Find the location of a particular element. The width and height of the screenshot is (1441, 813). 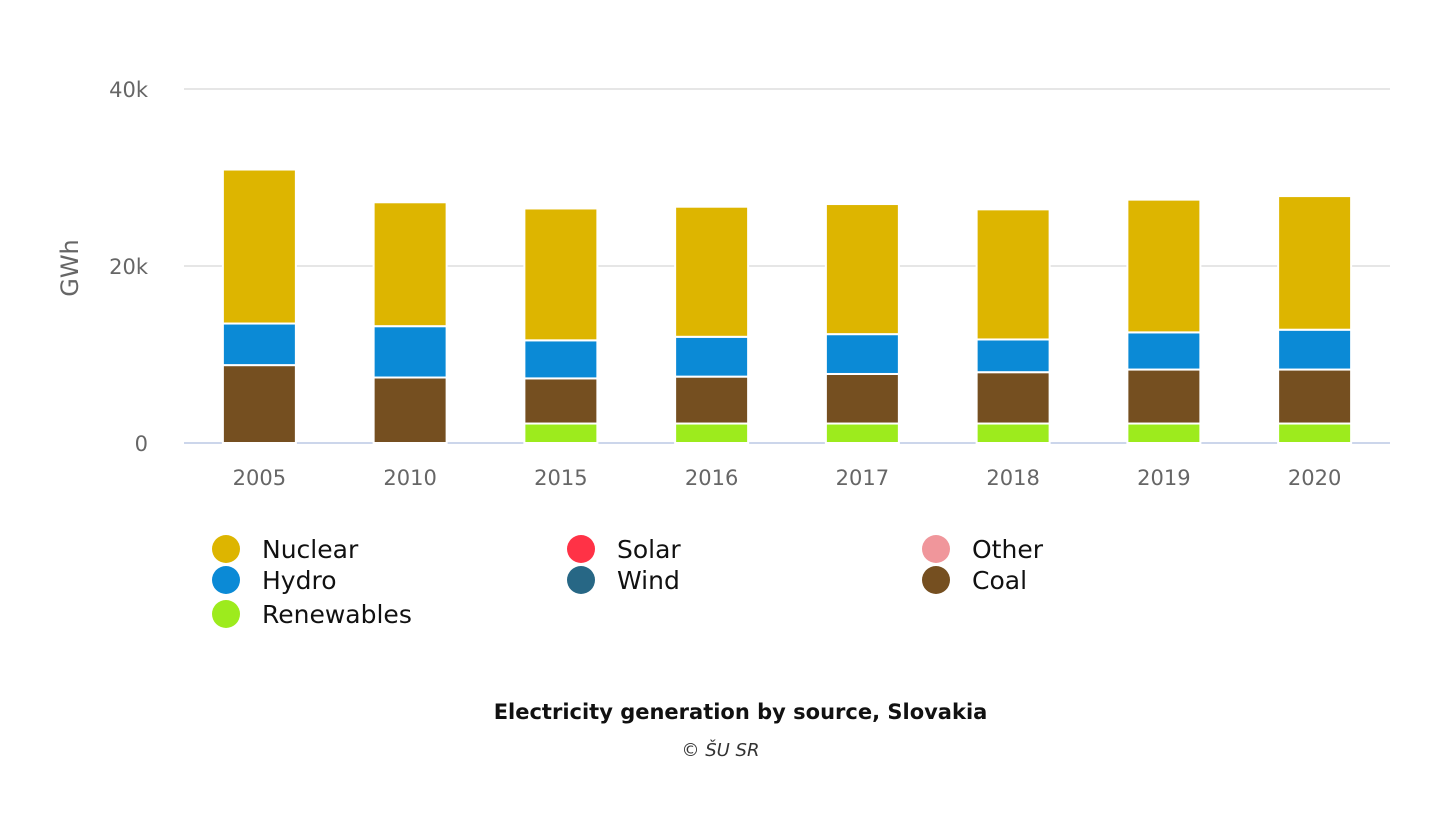

y-tick-label: 40k is located at coordinates (129, 90).